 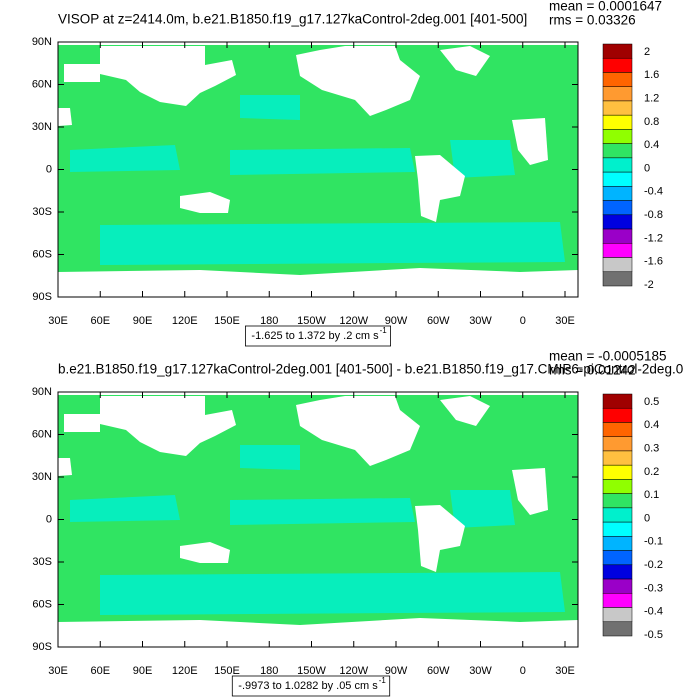 I want to click on colorbar-label: -1.6, so click(x=653, y=262).